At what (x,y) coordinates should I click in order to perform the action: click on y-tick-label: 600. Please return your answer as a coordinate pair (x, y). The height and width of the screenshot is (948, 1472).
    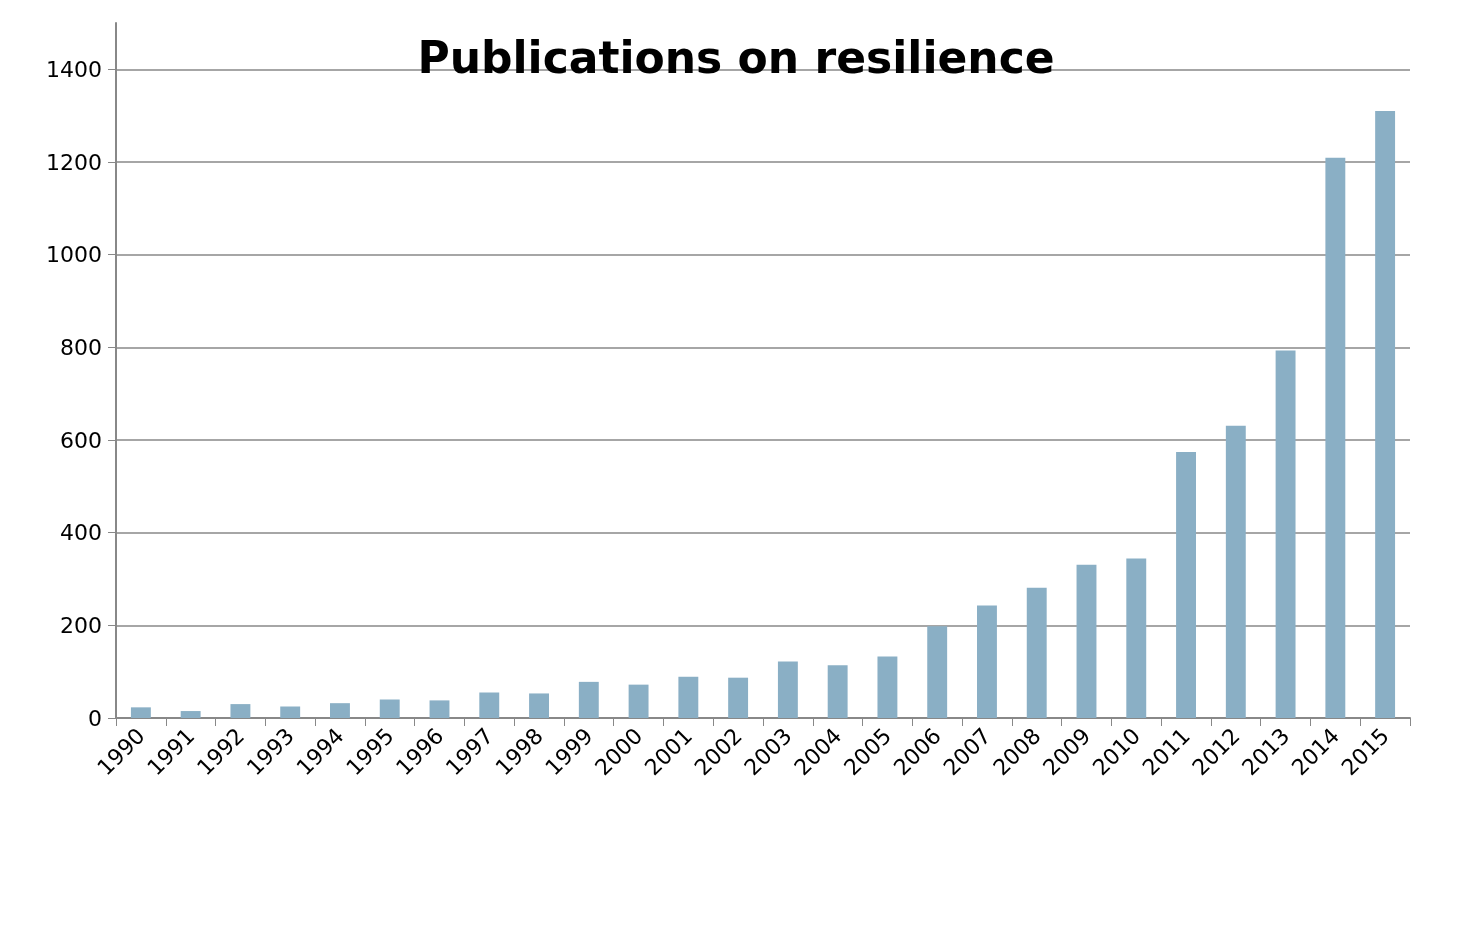
    Looking at the image, I should click on (81, 440).